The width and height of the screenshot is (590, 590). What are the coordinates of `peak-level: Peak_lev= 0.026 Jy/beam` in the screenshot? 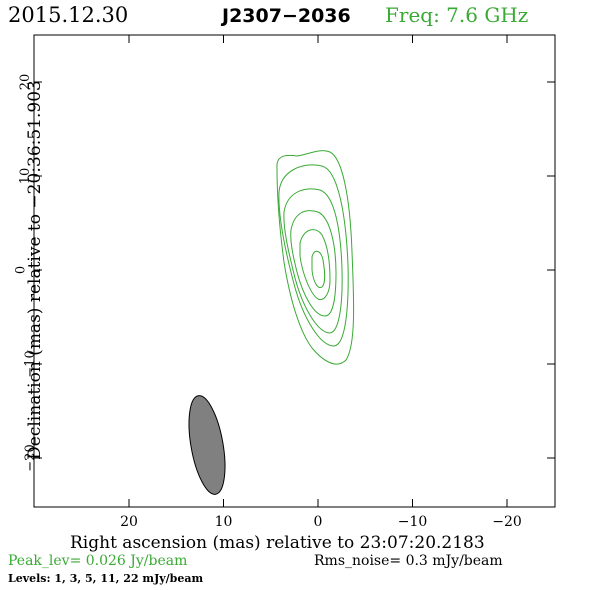 It's located at (98, 561).